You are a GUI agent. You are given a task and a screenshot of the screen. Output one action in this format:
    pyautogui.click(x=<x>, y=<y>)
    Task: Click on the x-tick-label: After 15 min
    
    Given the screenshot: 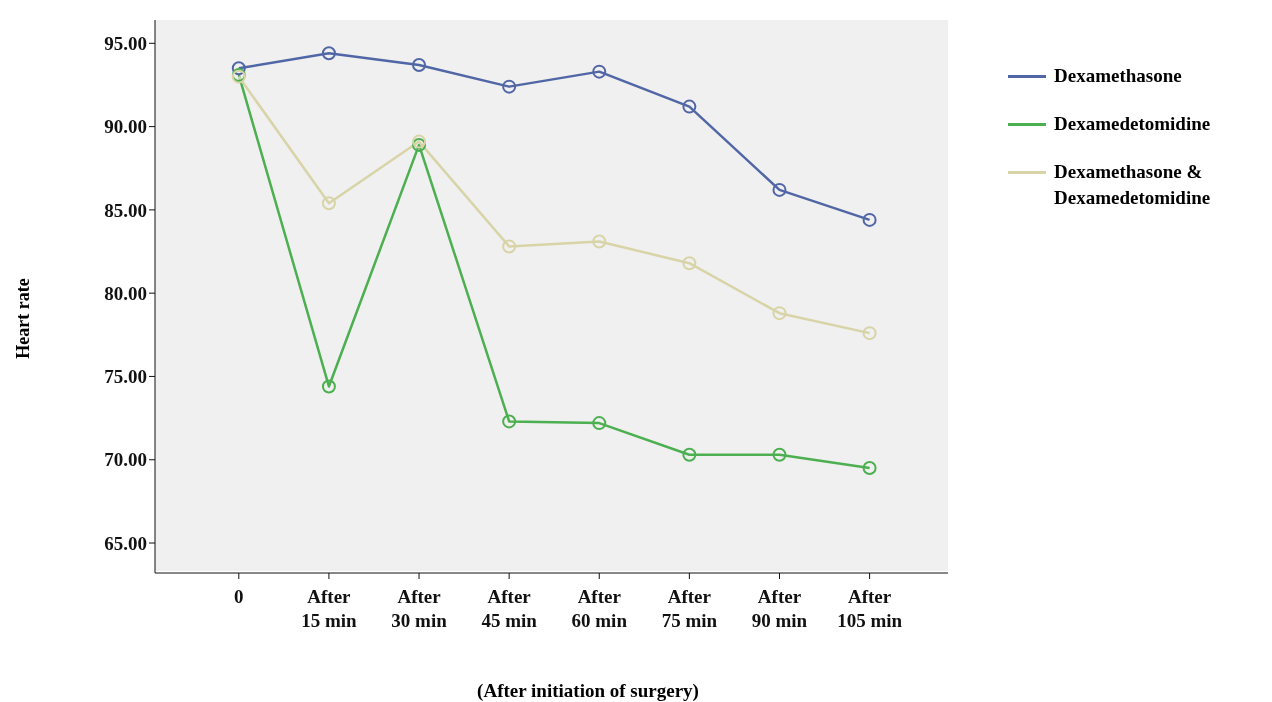 What is the action you would take?
    pyautogui.click(x=329, y=608)
    